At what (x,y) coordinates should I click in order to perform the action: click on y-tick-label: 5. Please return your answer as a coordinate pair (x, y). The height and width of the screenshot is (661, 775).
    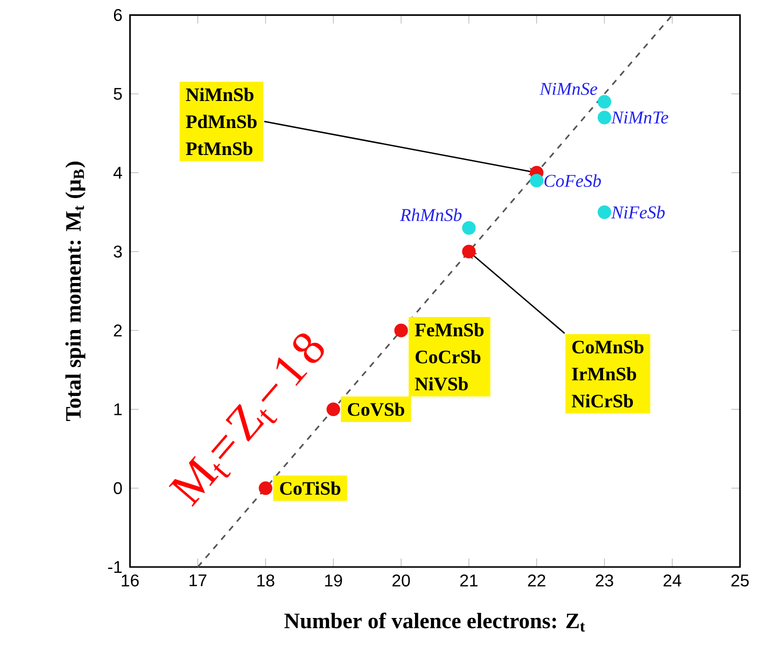
    Looking at the image, I should click on (118, 94).